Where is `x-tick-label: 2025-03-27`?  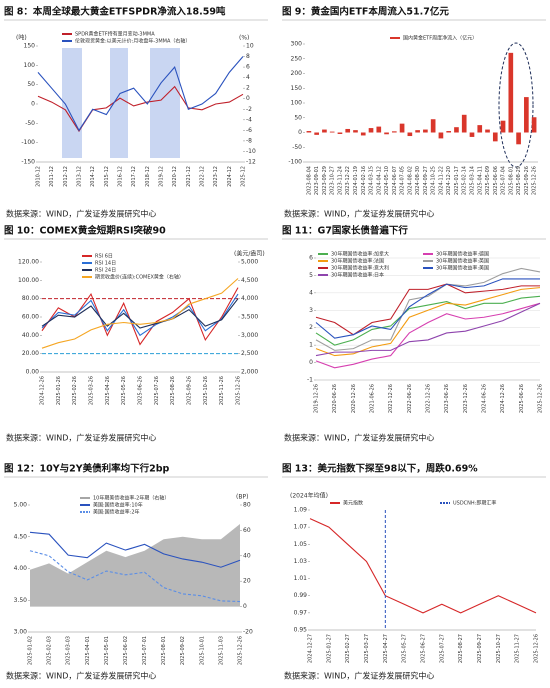
x-tick-label: 2025-03-27 is located at coordinates (367, 648).